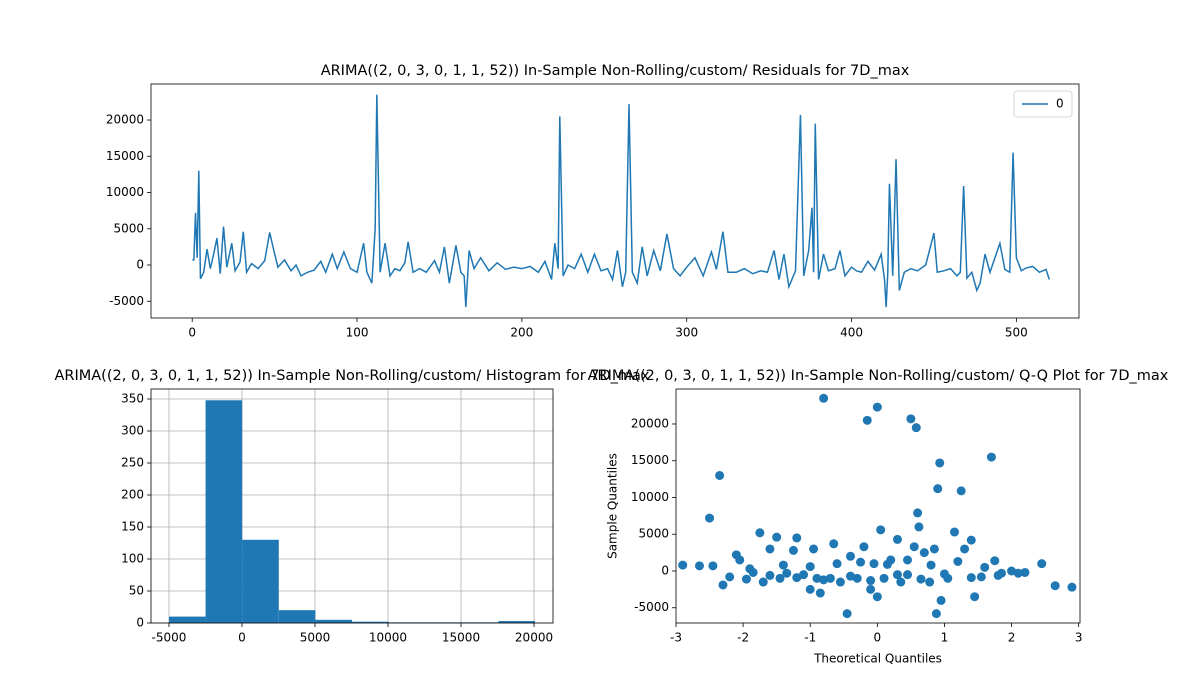 Image resolution: width=1200 pixels, height=700 pixels. Describe the element at coordinates (132, 430) in the screenshot. I see `y-tick-label: 300` at that location.